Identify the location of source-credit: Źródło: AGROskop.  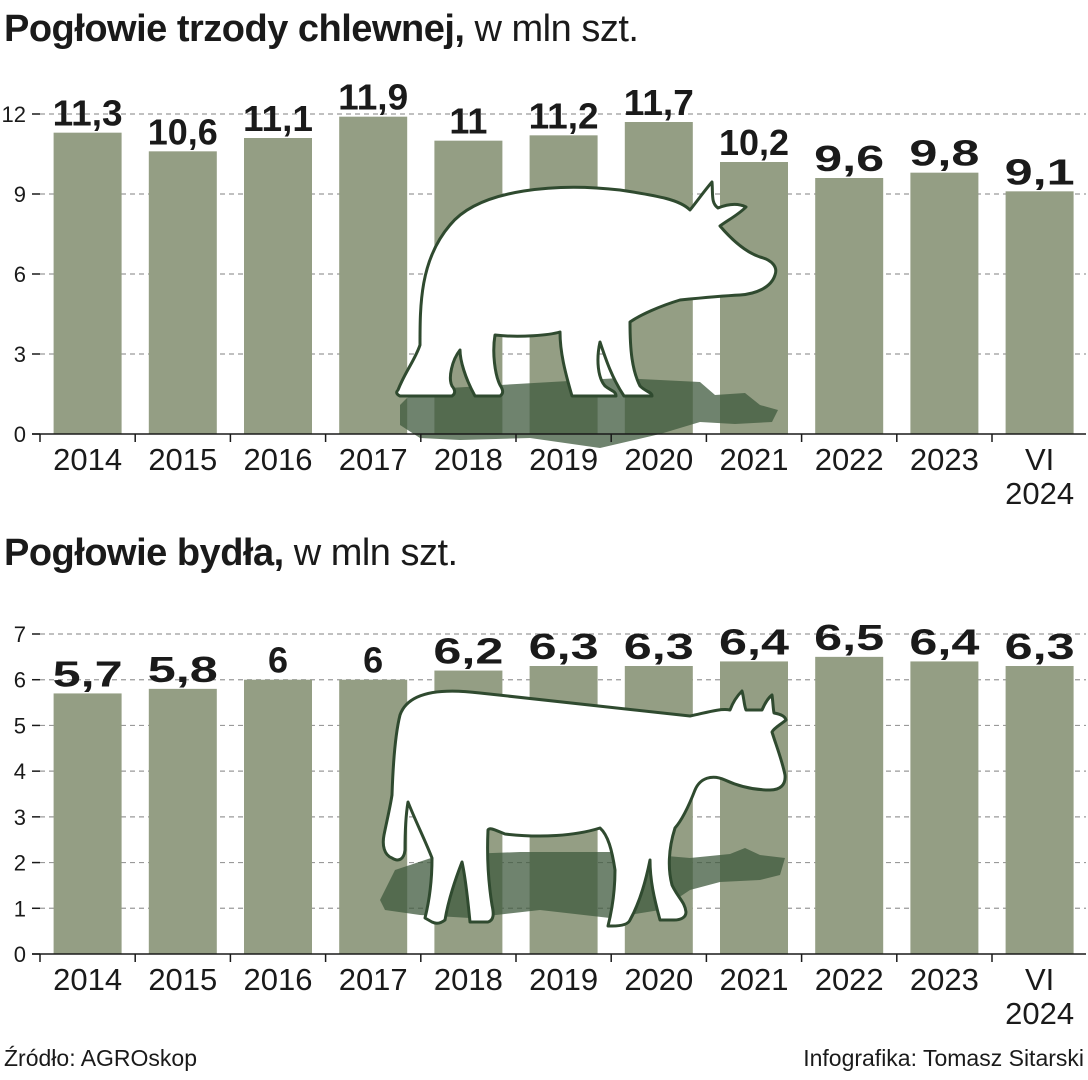
(101, 1058).